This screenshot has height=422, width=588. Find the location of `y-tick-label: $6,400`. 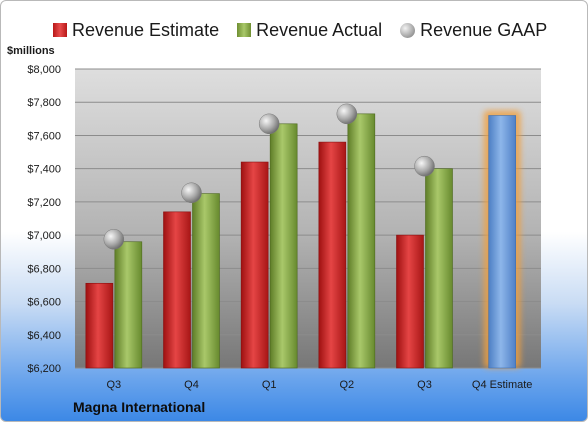

y-tick-label: $6,400 is located at coordinates (44, 336).